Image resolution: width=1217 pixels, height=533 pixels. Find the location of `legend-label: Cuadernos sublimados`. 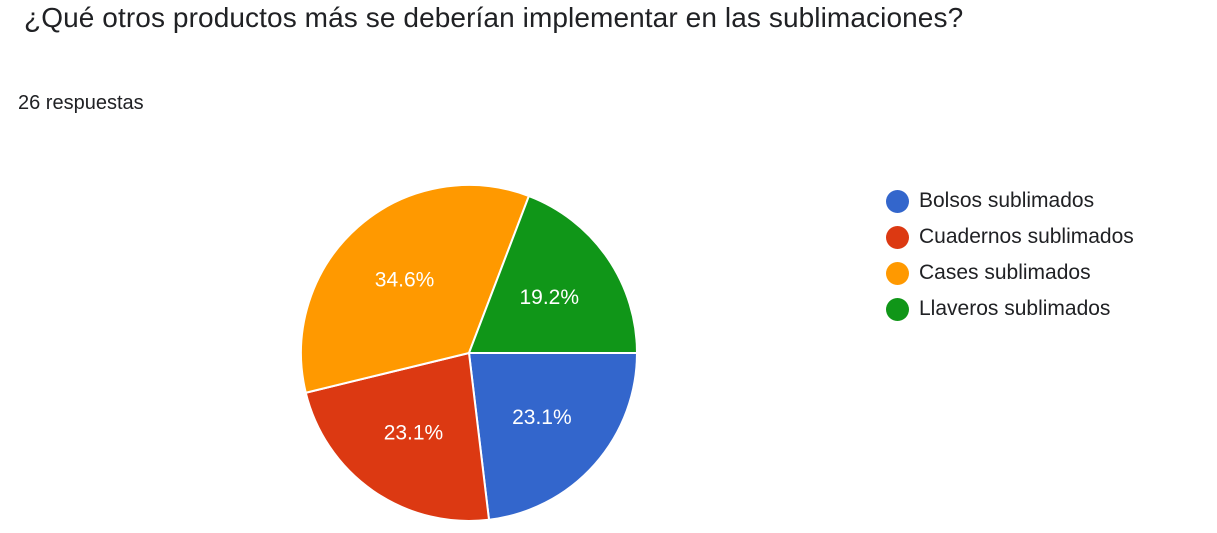

legend-label: Cuadernos sublimados is located at coordinates (1026, 236).